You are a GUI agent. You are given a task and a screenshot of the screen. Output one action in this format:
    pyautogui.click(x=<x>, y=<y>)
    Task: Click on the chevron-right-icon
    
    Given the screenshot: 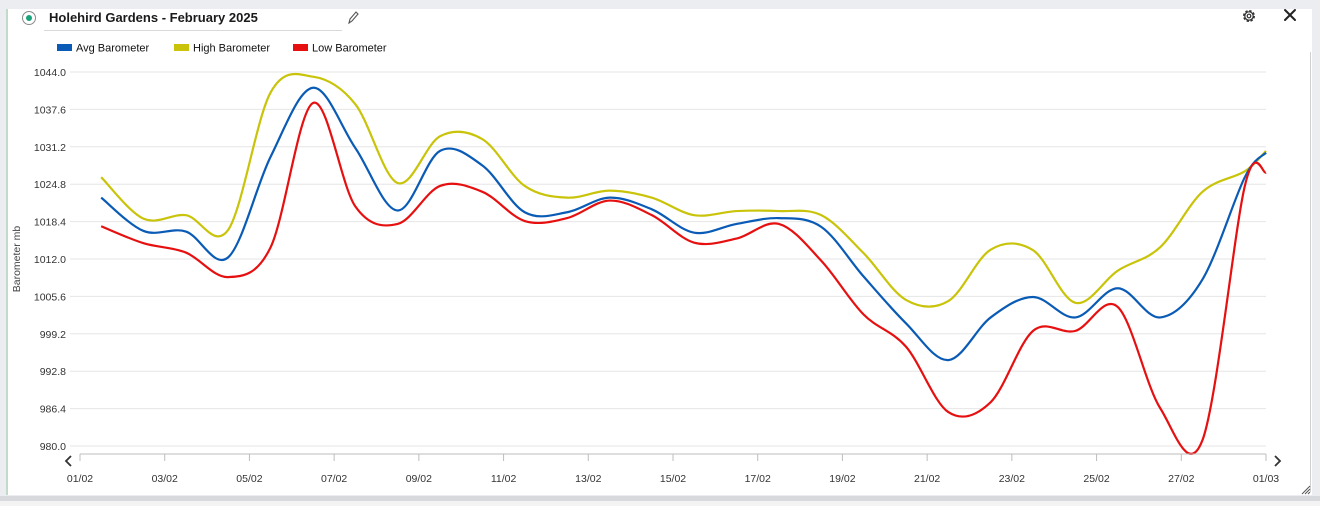 What is the action you would take?
    pyautogui.click(x=1278, y=461)
    